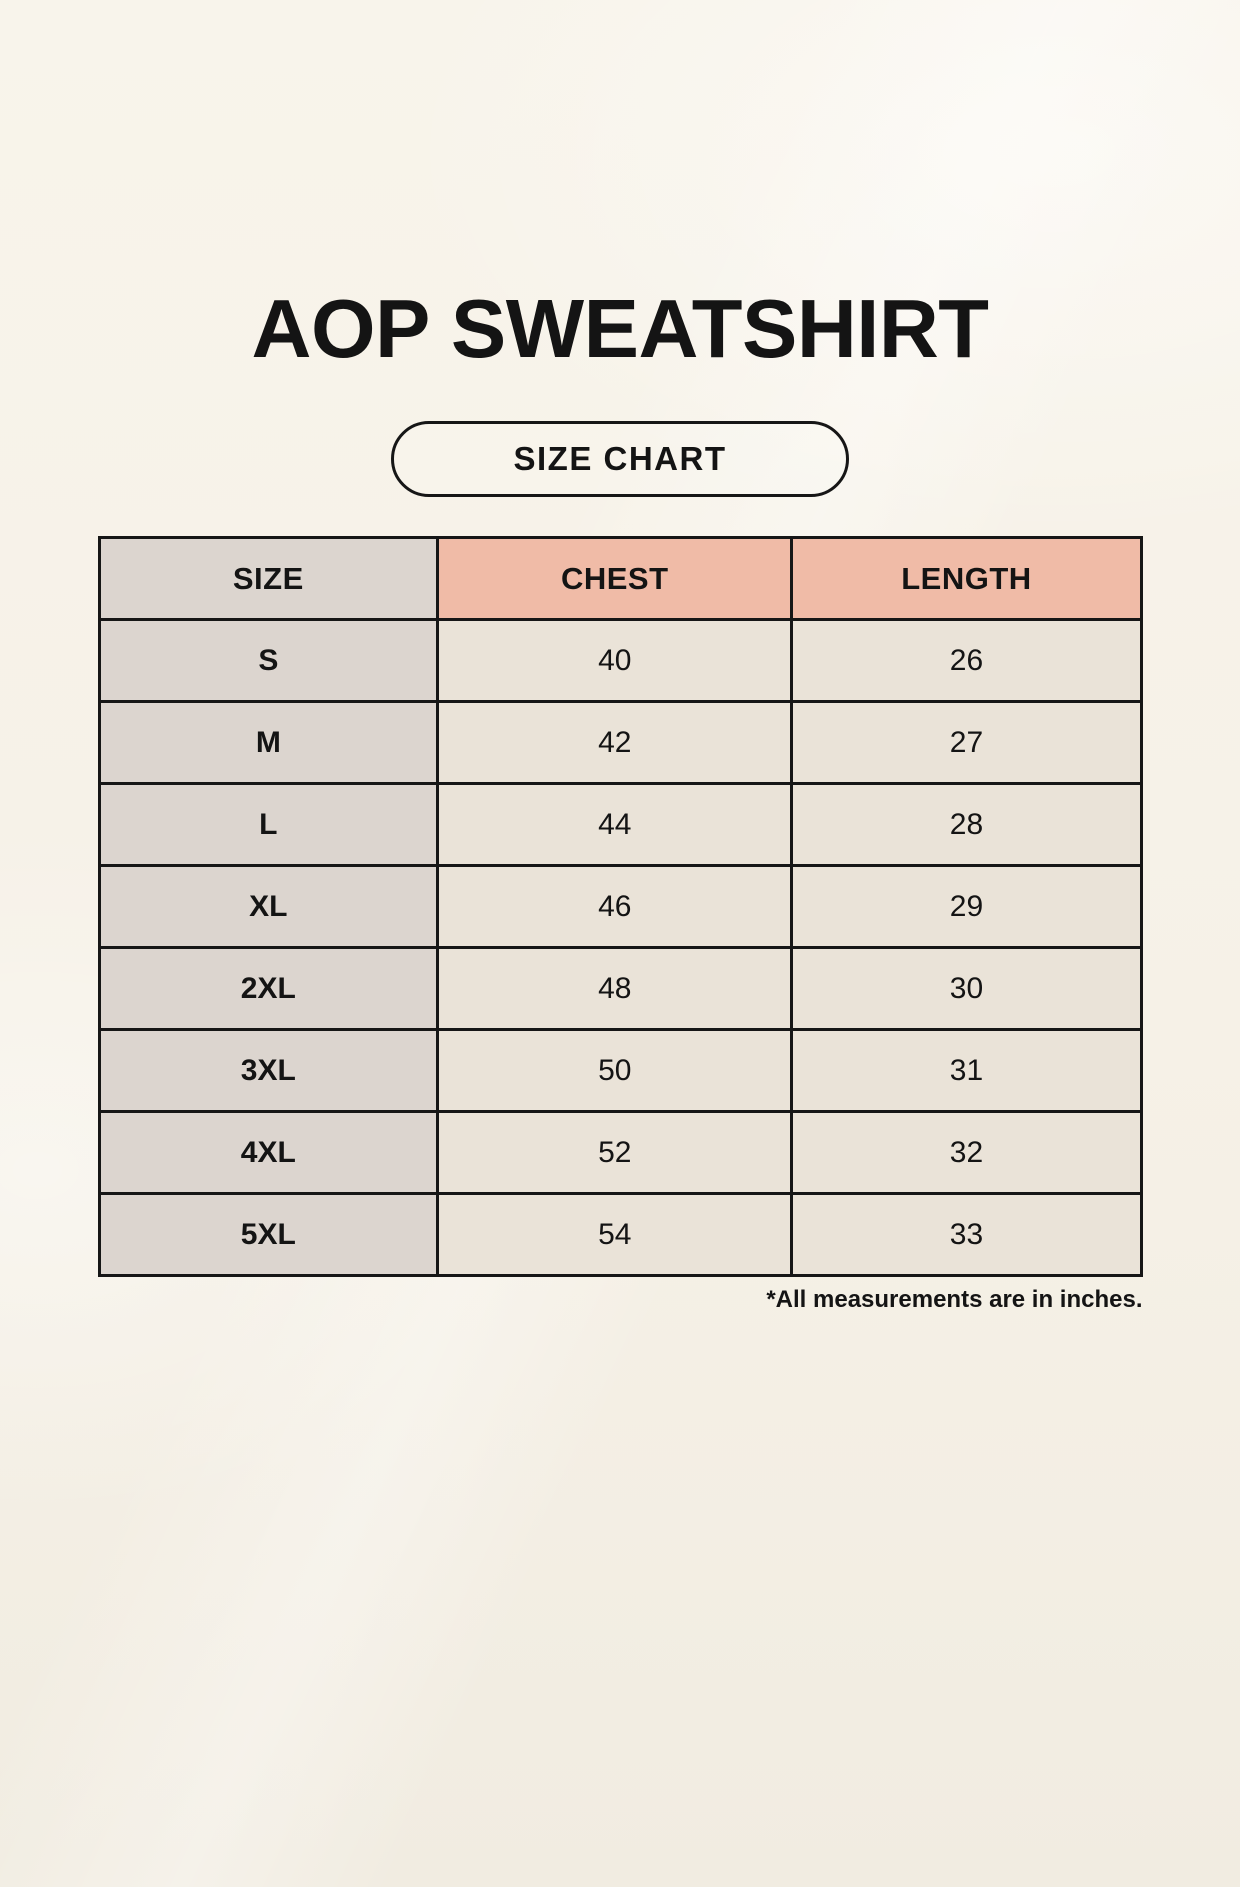 This screenshot has width=1240, height=1887. What do you see at coordinates (615, 660) in the screenshot?
I see `chest-value-cell: 40` at bounding box center [615, 660].